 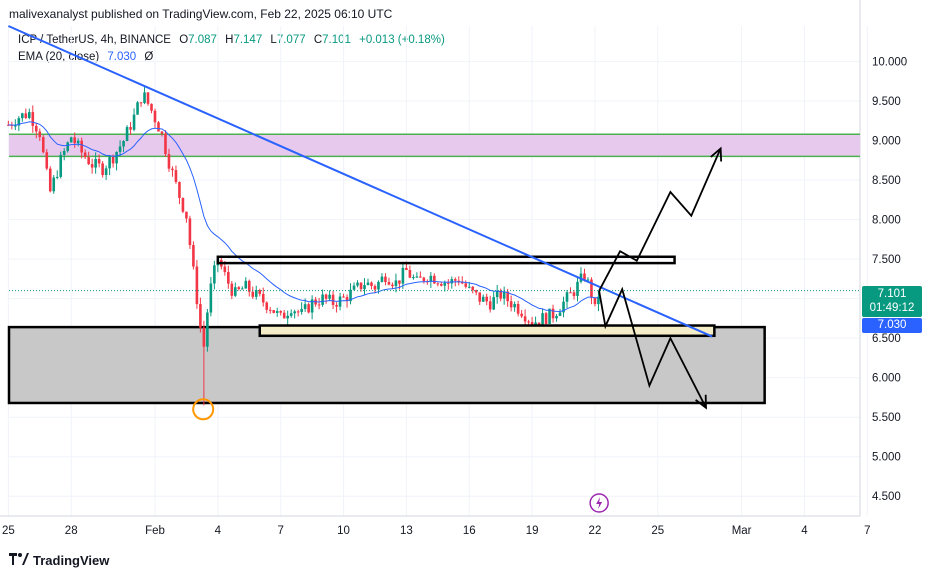 I want to click on price-change: +0.013 (+0.18%), so click(x=402, y=40).